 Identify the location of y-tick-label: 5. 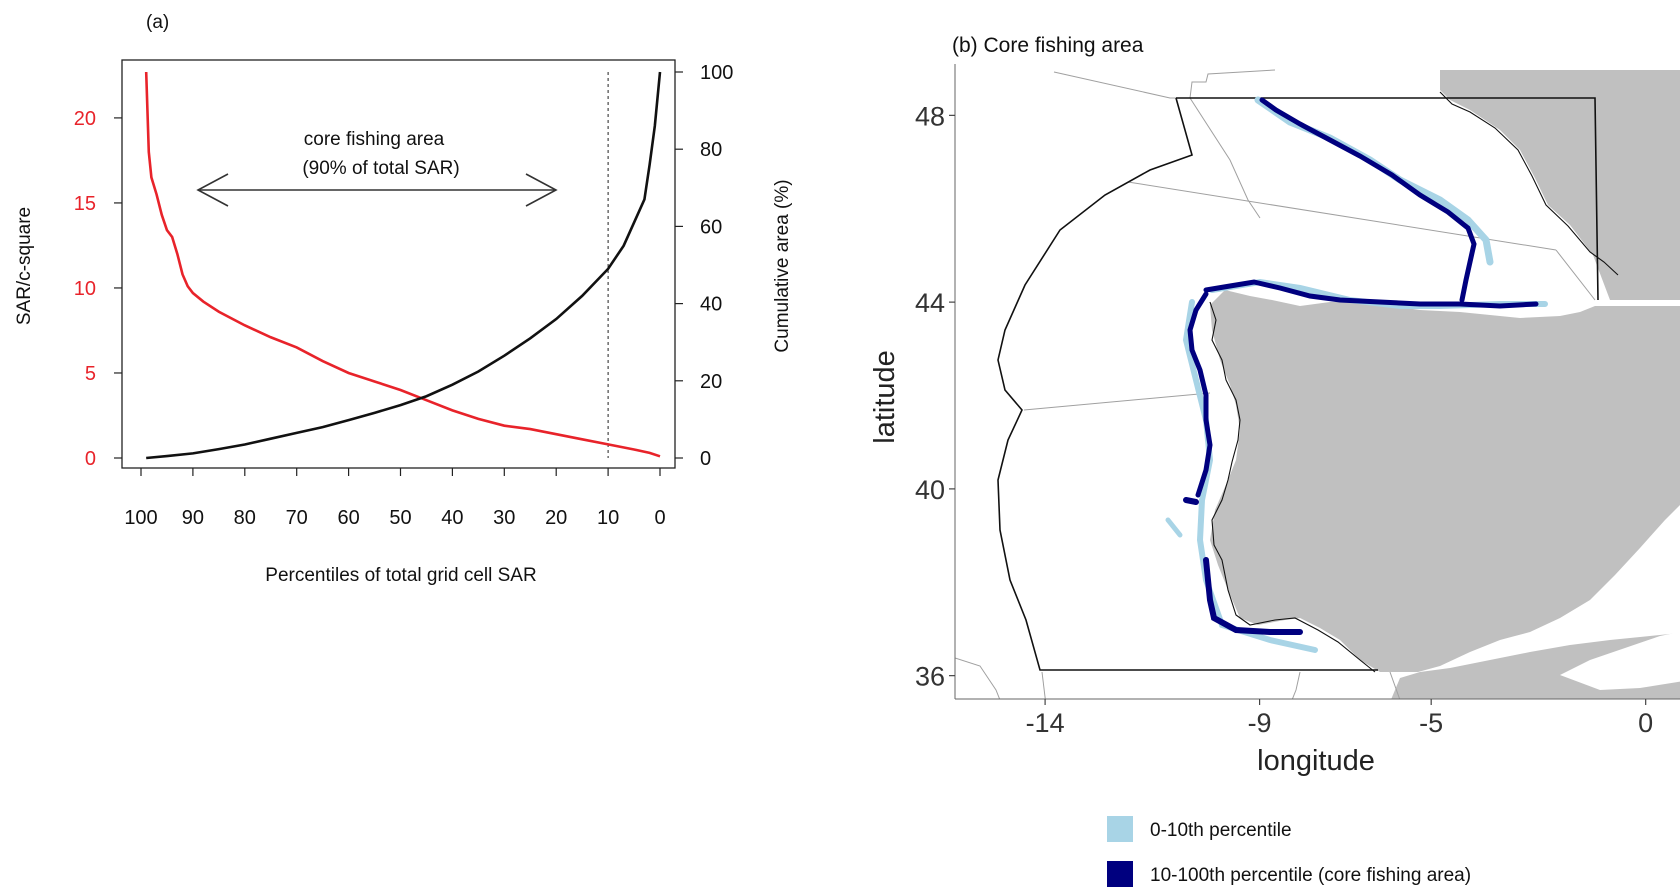
(90, 374).